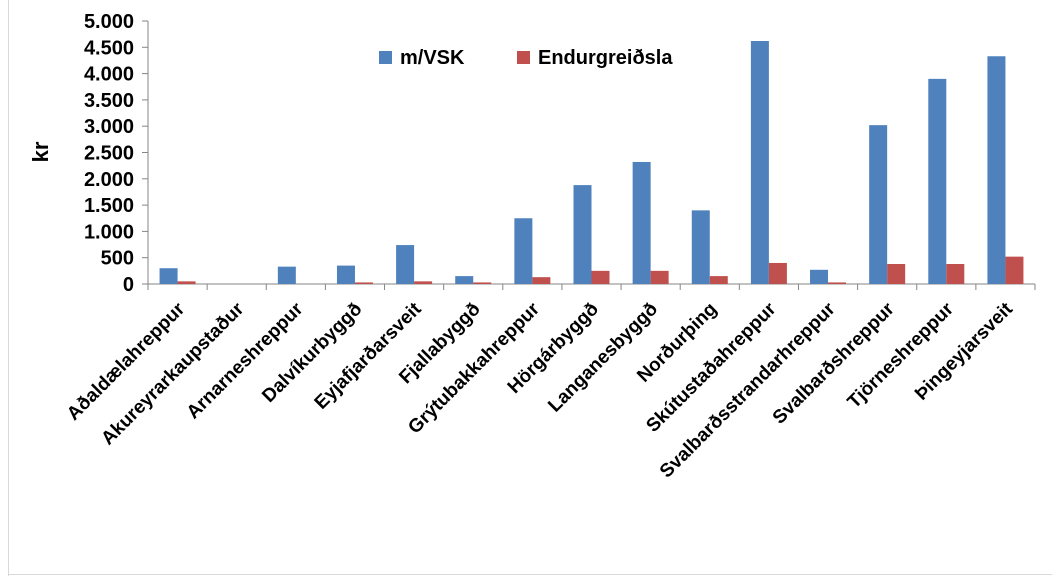 This screenshot has width=1052, height=581. Describe the element at coordinates (109, 180) in the screenshot. I see `y-tick-label: 2.000` at that location.